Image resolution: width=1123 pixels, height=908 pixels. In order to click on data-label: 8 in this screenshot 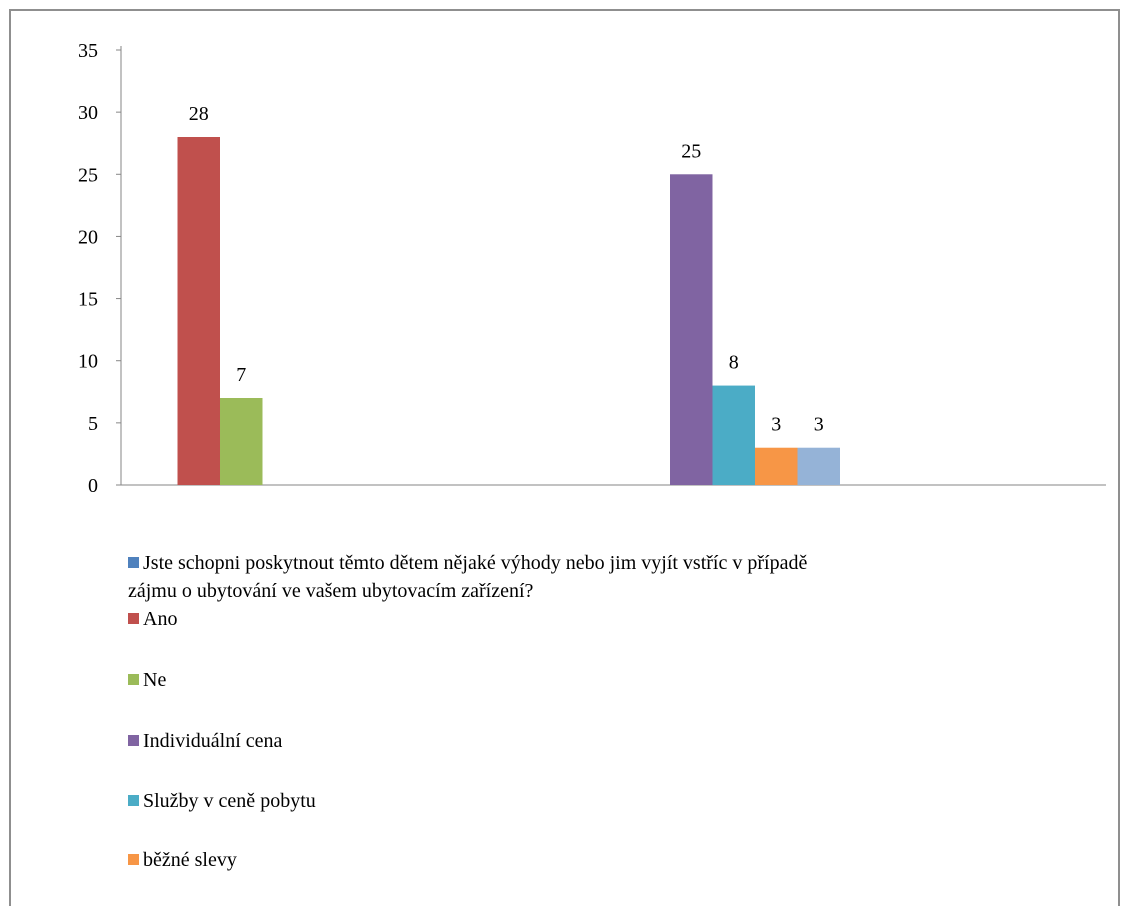, I will do `click(734, 363)`.